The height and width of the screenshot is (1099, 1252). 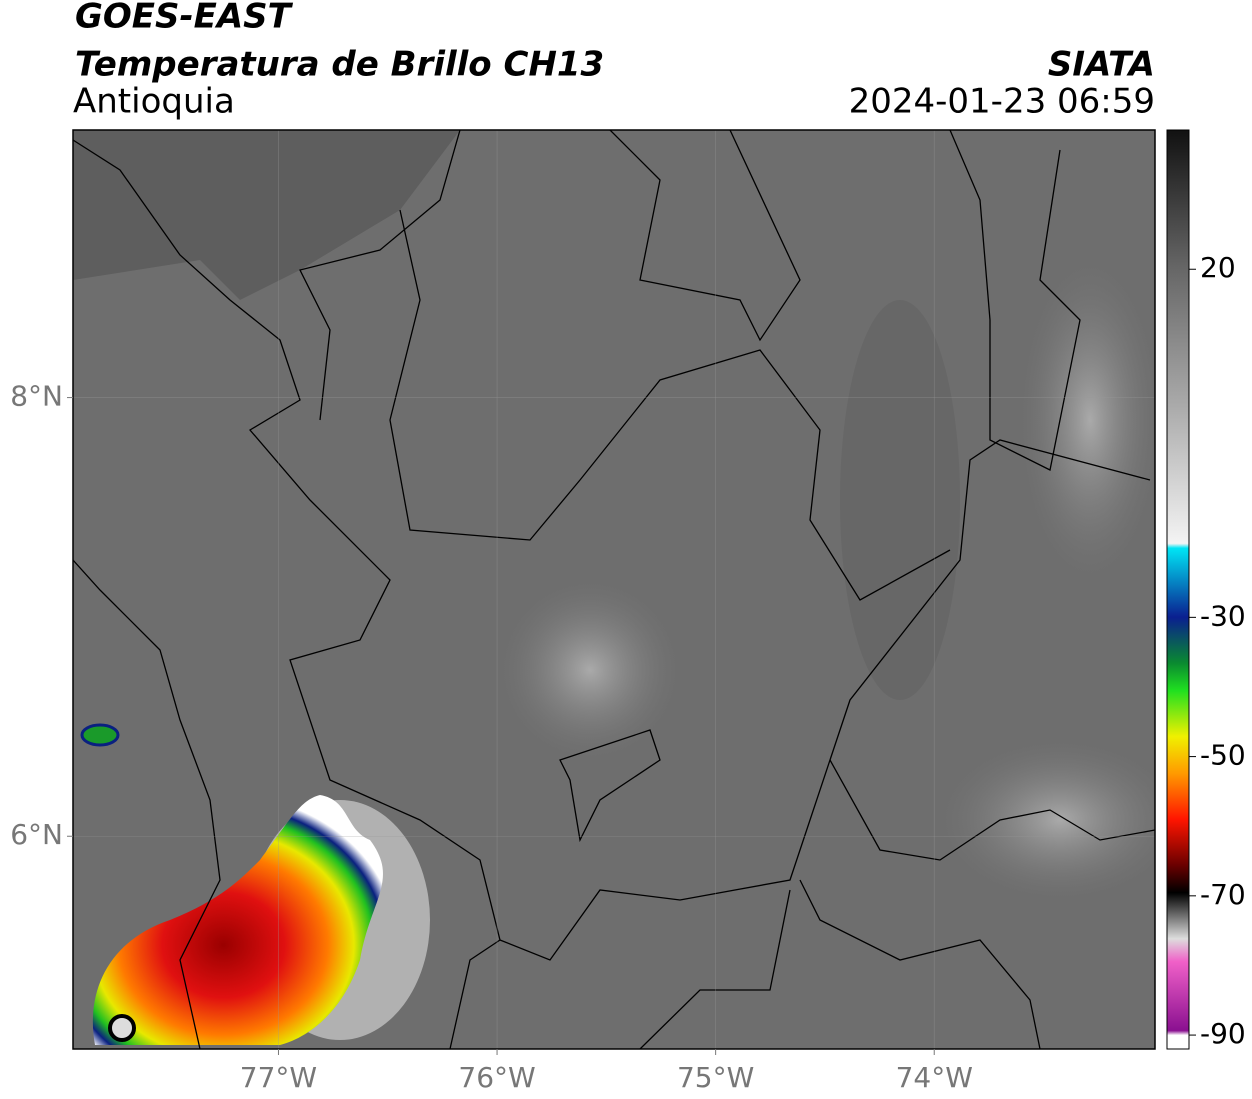 What do you see at coordinates (1223, 894) in the screenshot?
I see `colorbar-tick-label: -70` at bounding box center [1223, 894].